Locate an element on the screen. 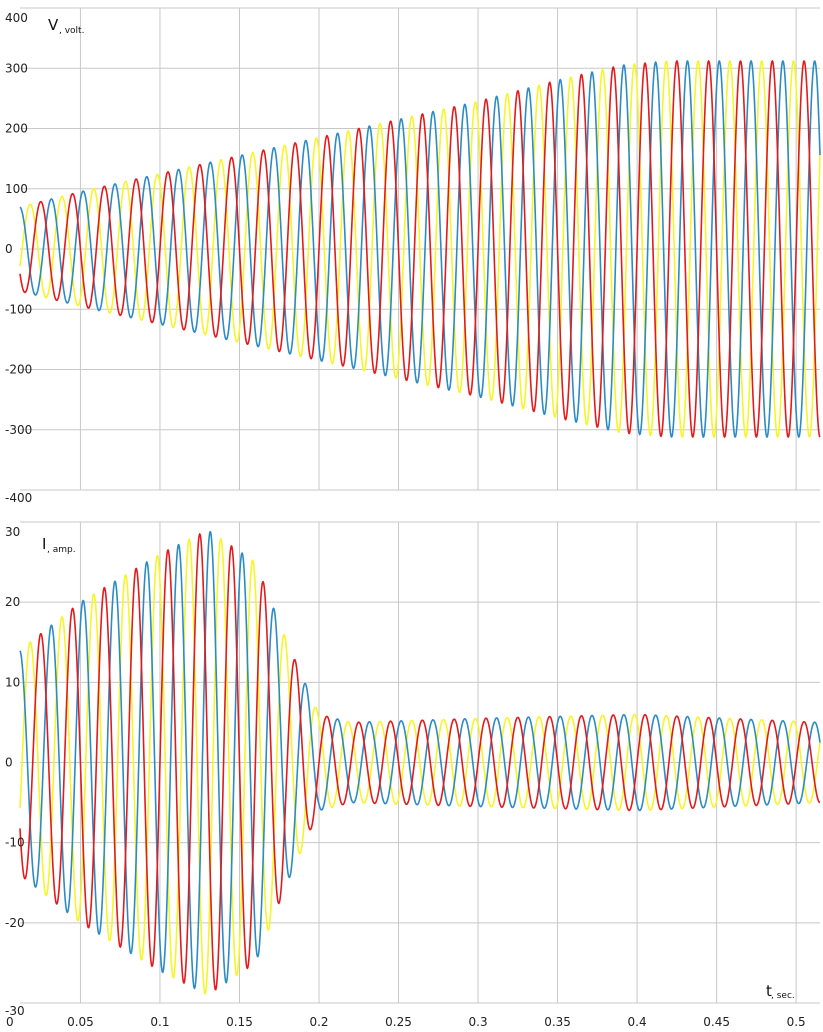 The image size is (823, 1032). y-tick-label: -100 is located at coordinates (18, 309).